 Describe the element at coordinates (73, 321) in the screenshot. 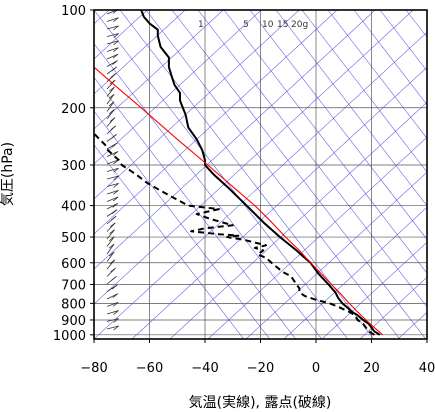

I see `y-tick-label: 900` at that location.